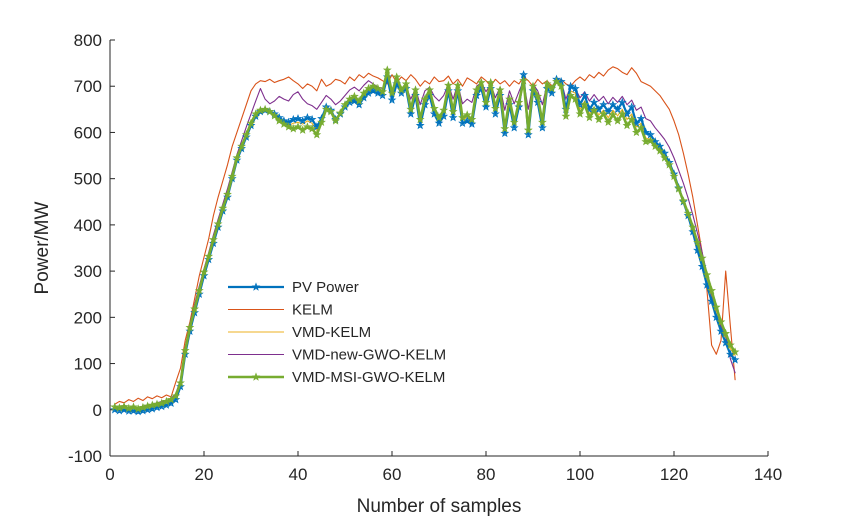 This screenshot has height=522, width=849. What do you see at coordinates (369, 355) in the screenshot?
I see `legend-label-vmd-new-gwo-kelm: VMD-new-GWO-KELM` at bounding box center [369, 355].